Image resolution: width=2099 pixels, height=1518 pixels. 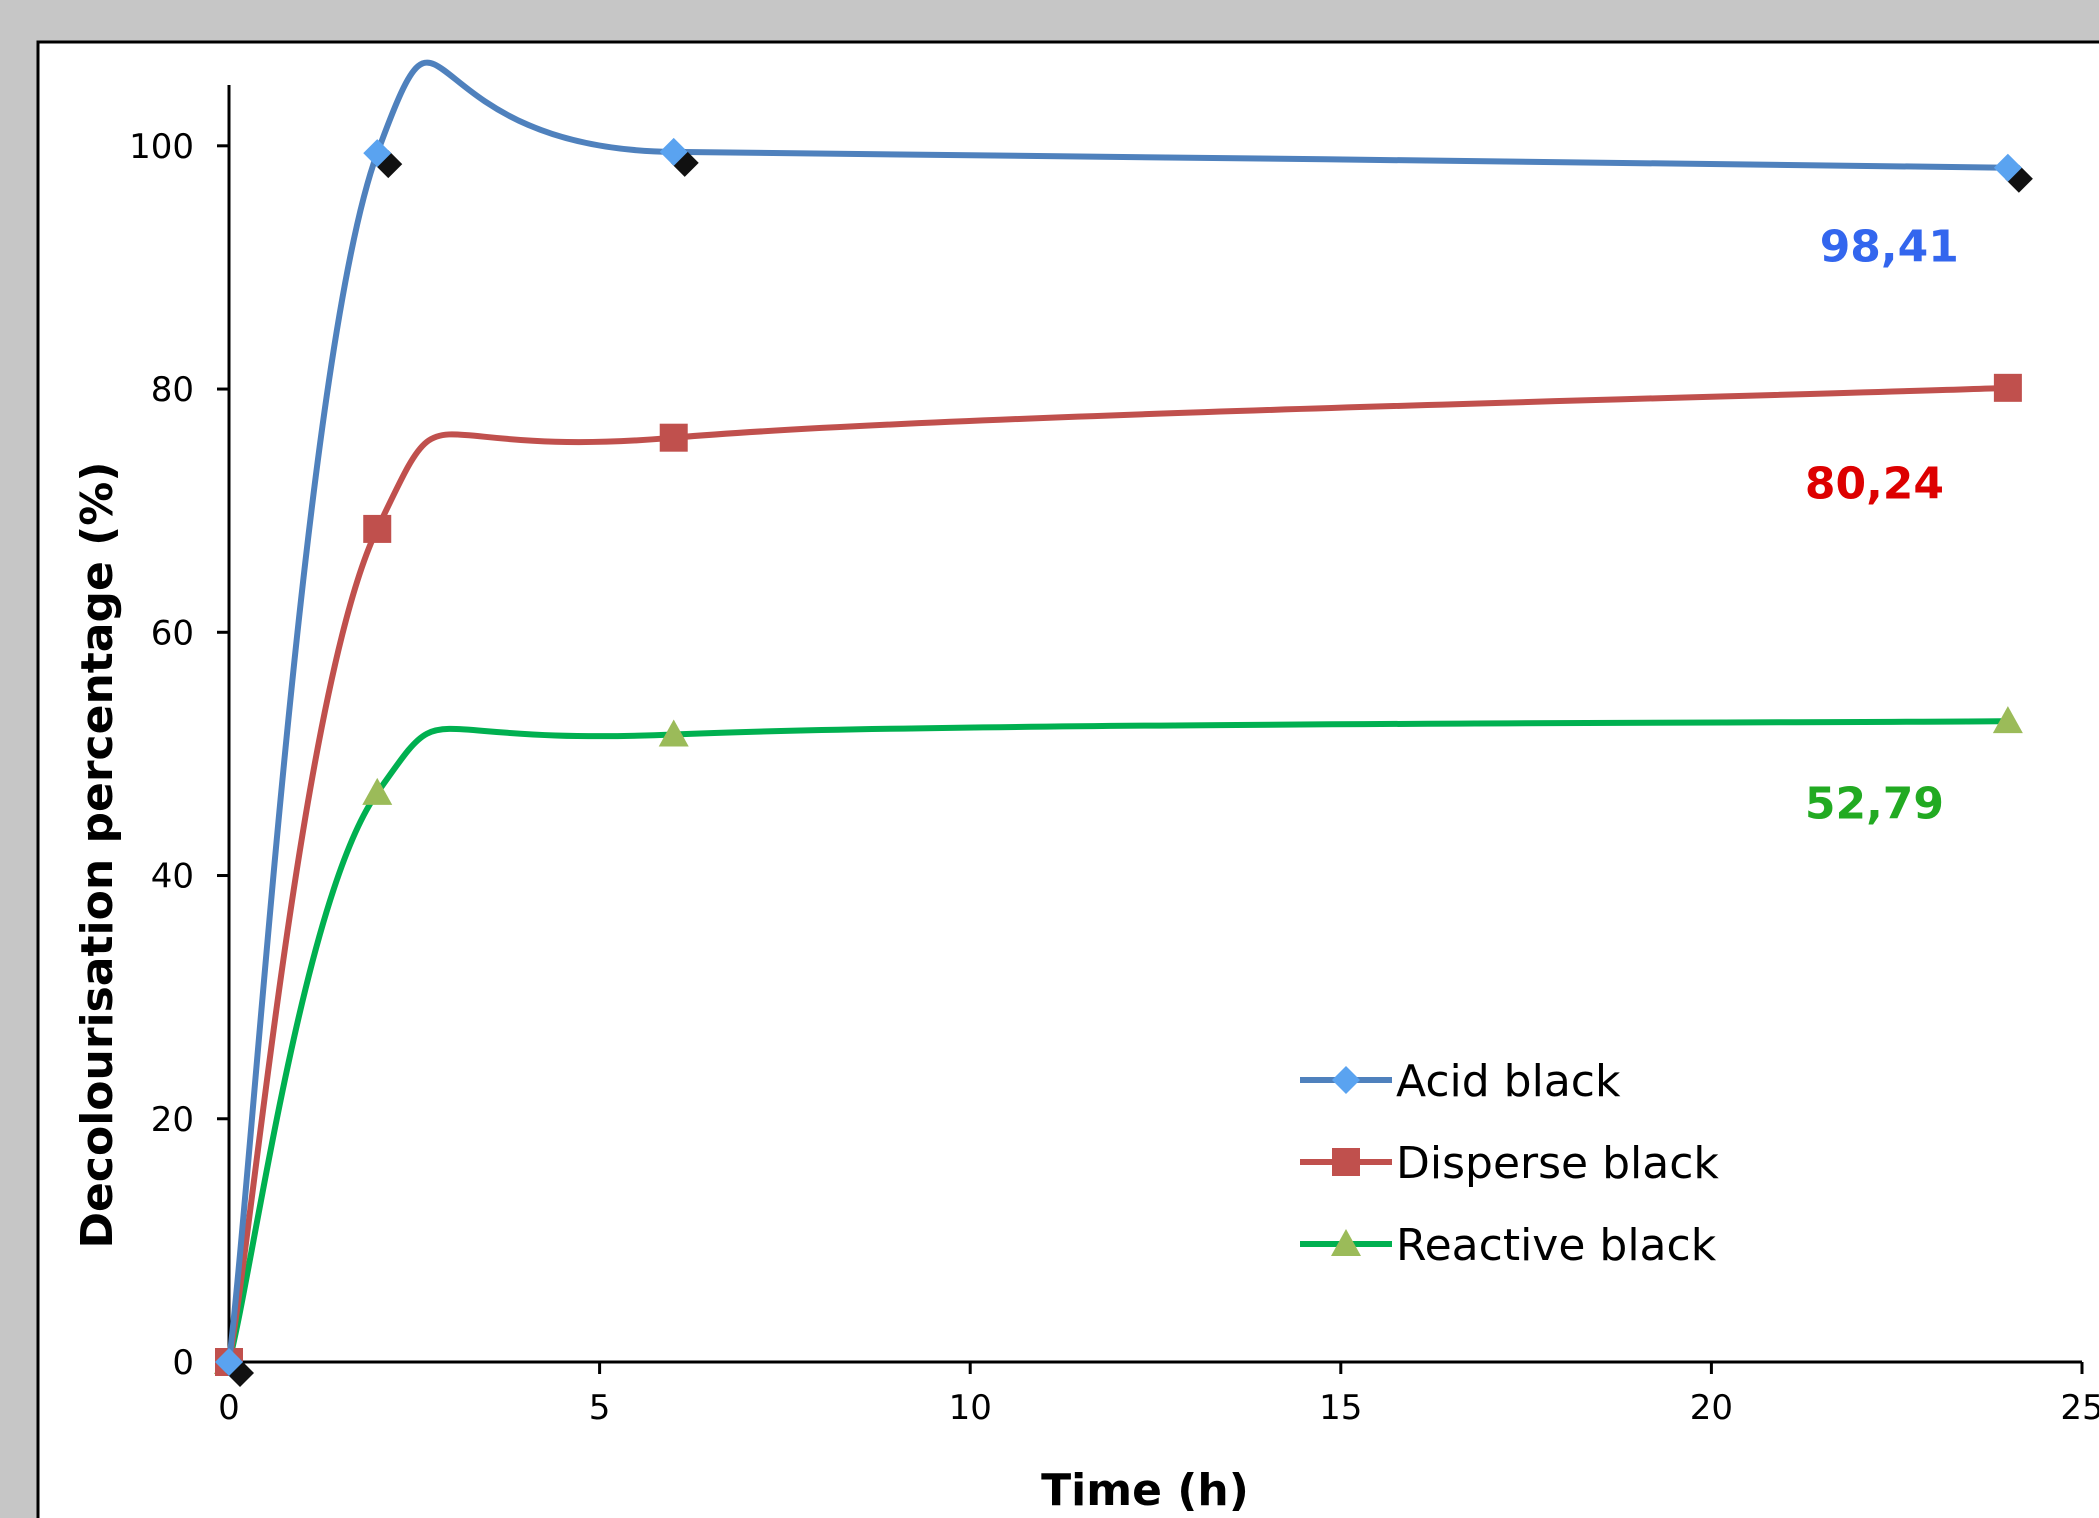 What do you see at coordinates (97, 855) in the screenshot?
I see `y-axis-title: Decolourisation percentage (%)` at bounding box center [97, 855].